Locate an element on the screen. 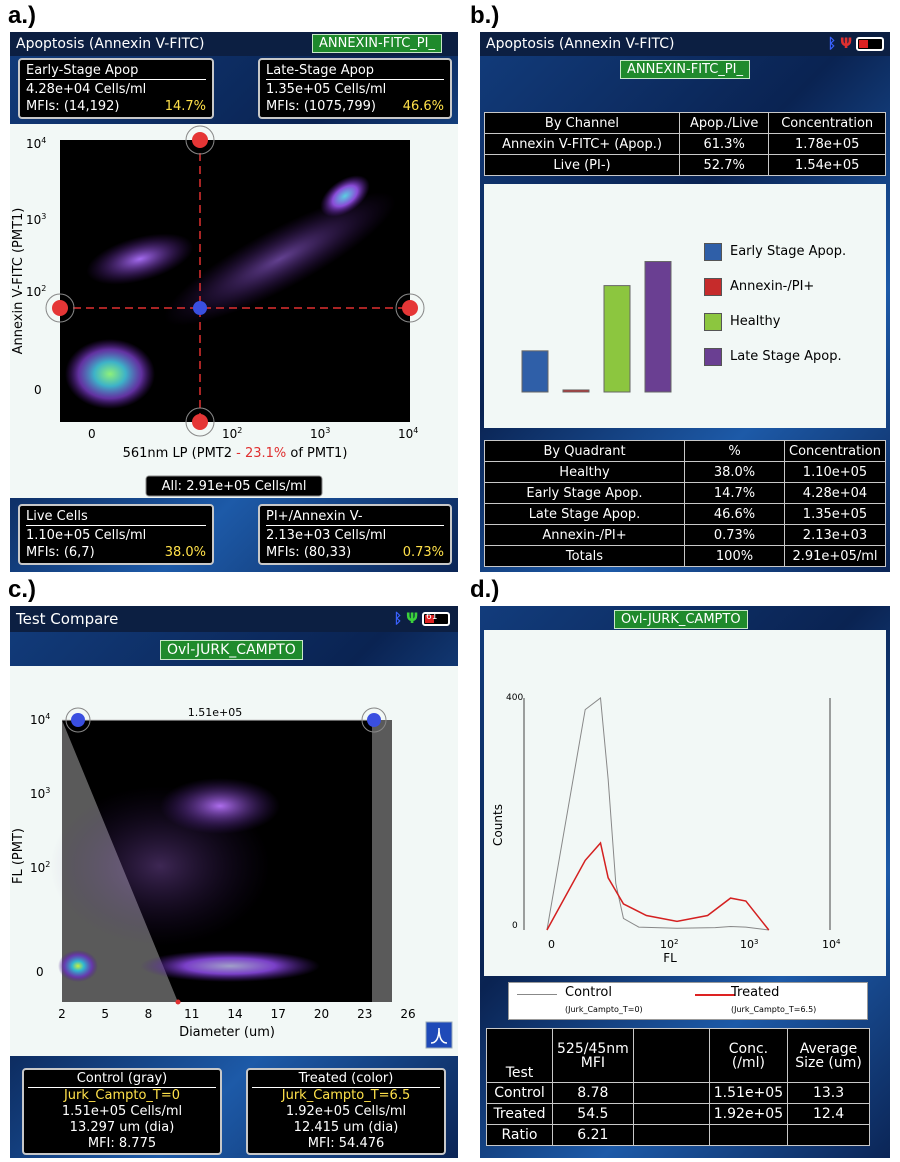 The image size is (900, 1162). legend-label: Late Stage Apop. is located at coordinates (786, 356).